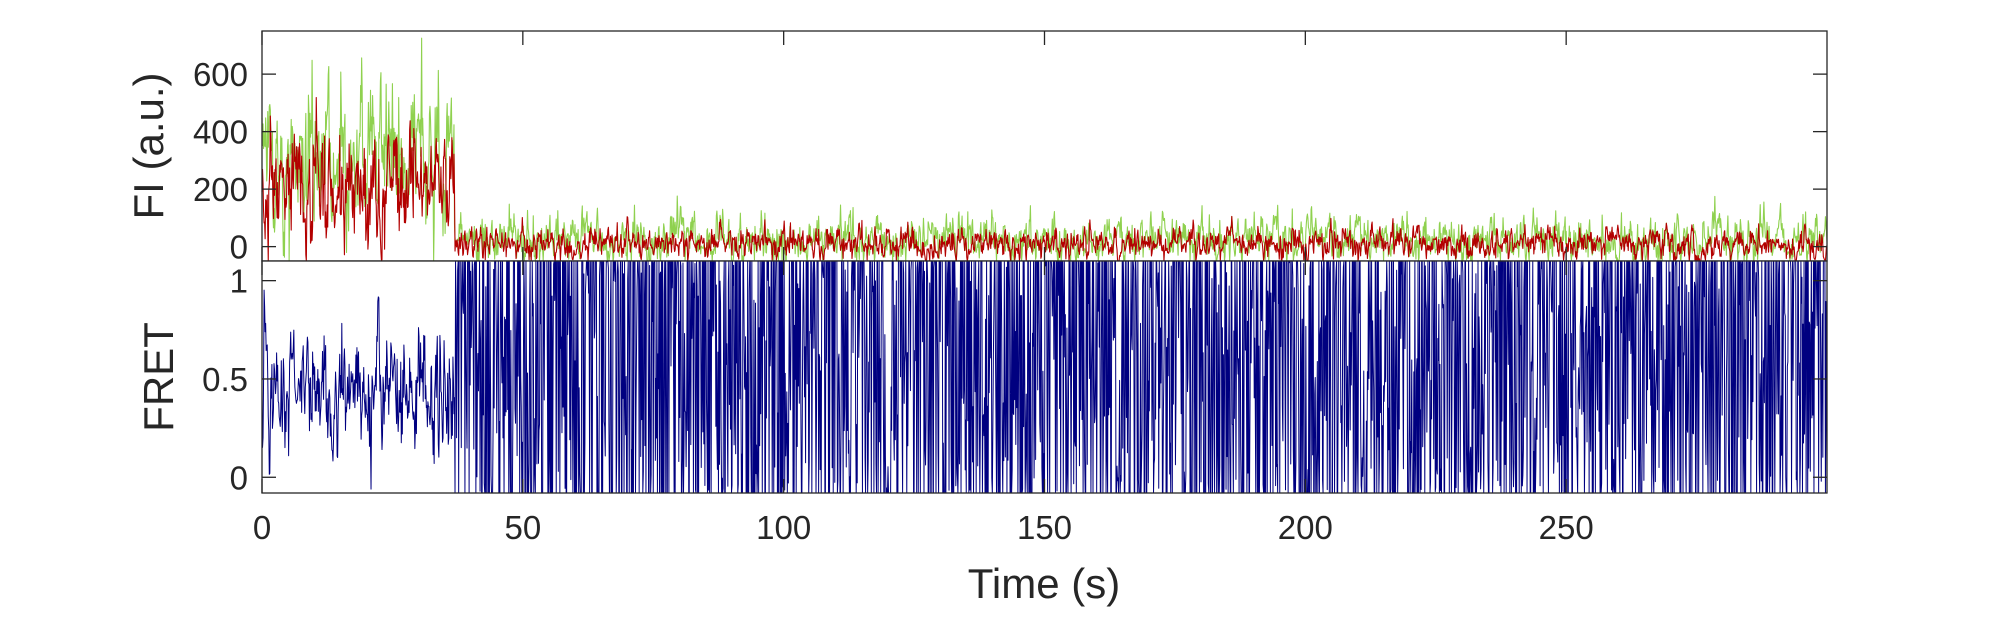 This screenshot has width=2005, height=625. What do you see at coordinates (239, 281) in the screenshot?
I see `y-tick-label: 1` at bounding box center [239, 281].